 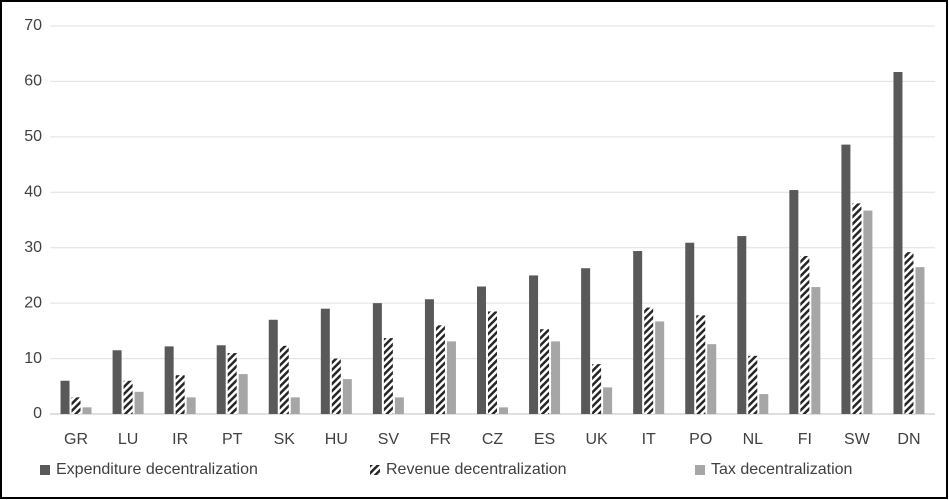 I want to click on x-tick-label: FR, so click(x=440, y=439).